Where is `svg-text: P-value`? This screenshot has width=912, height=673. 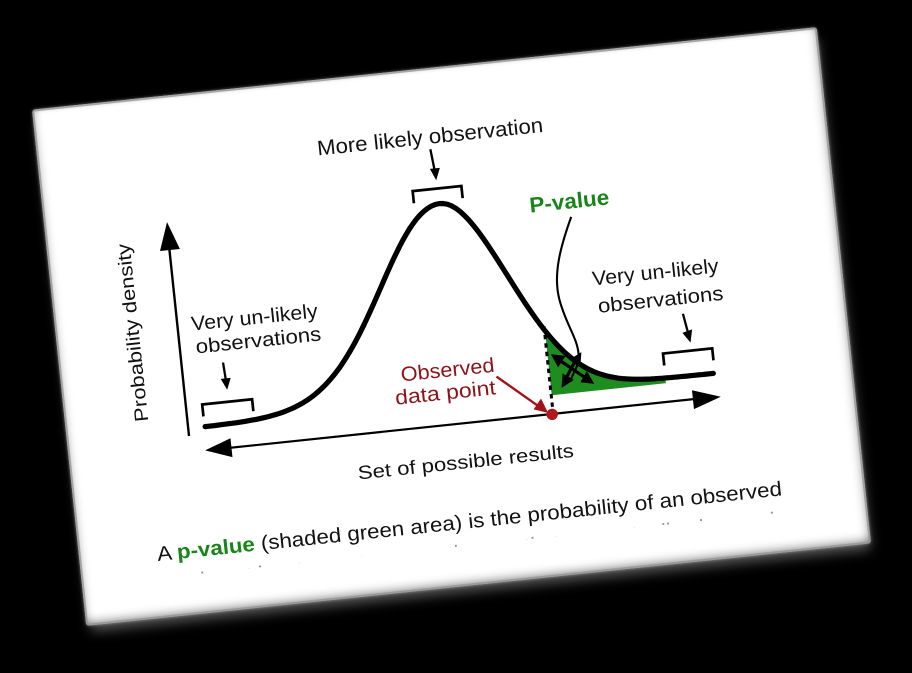 svg-text: P-value is located at coordinates (569, 201).